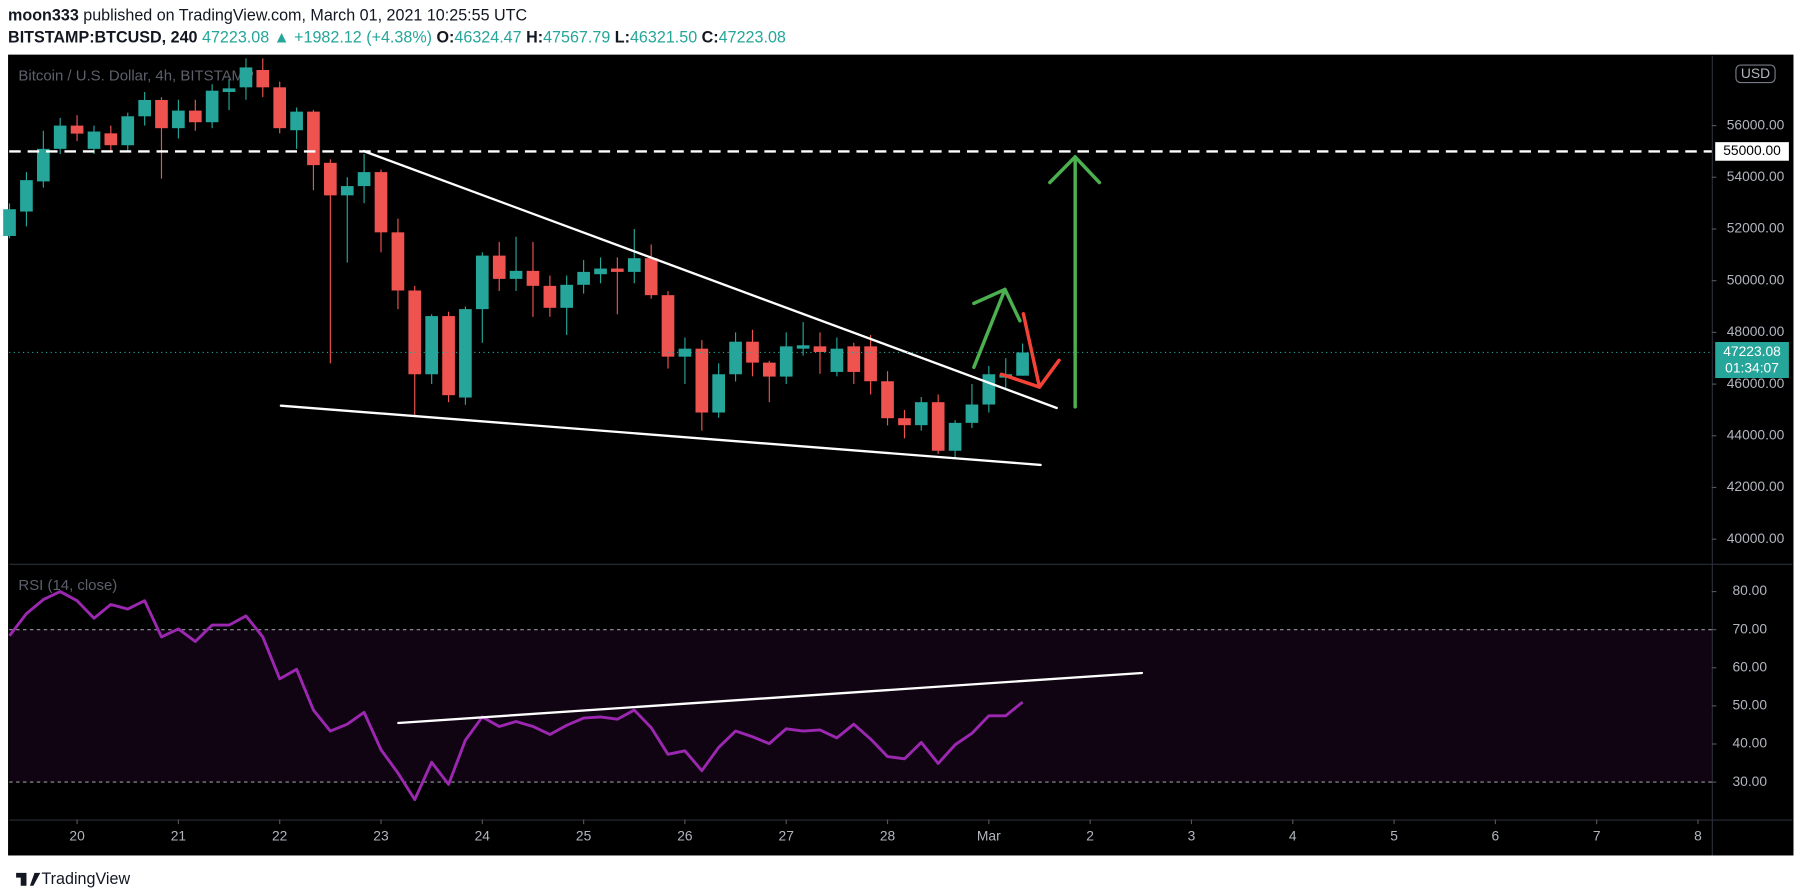 This screenshot has height=895, width=1805. I want to click on y-tick-label: 46000.00, so click(1756, 383).